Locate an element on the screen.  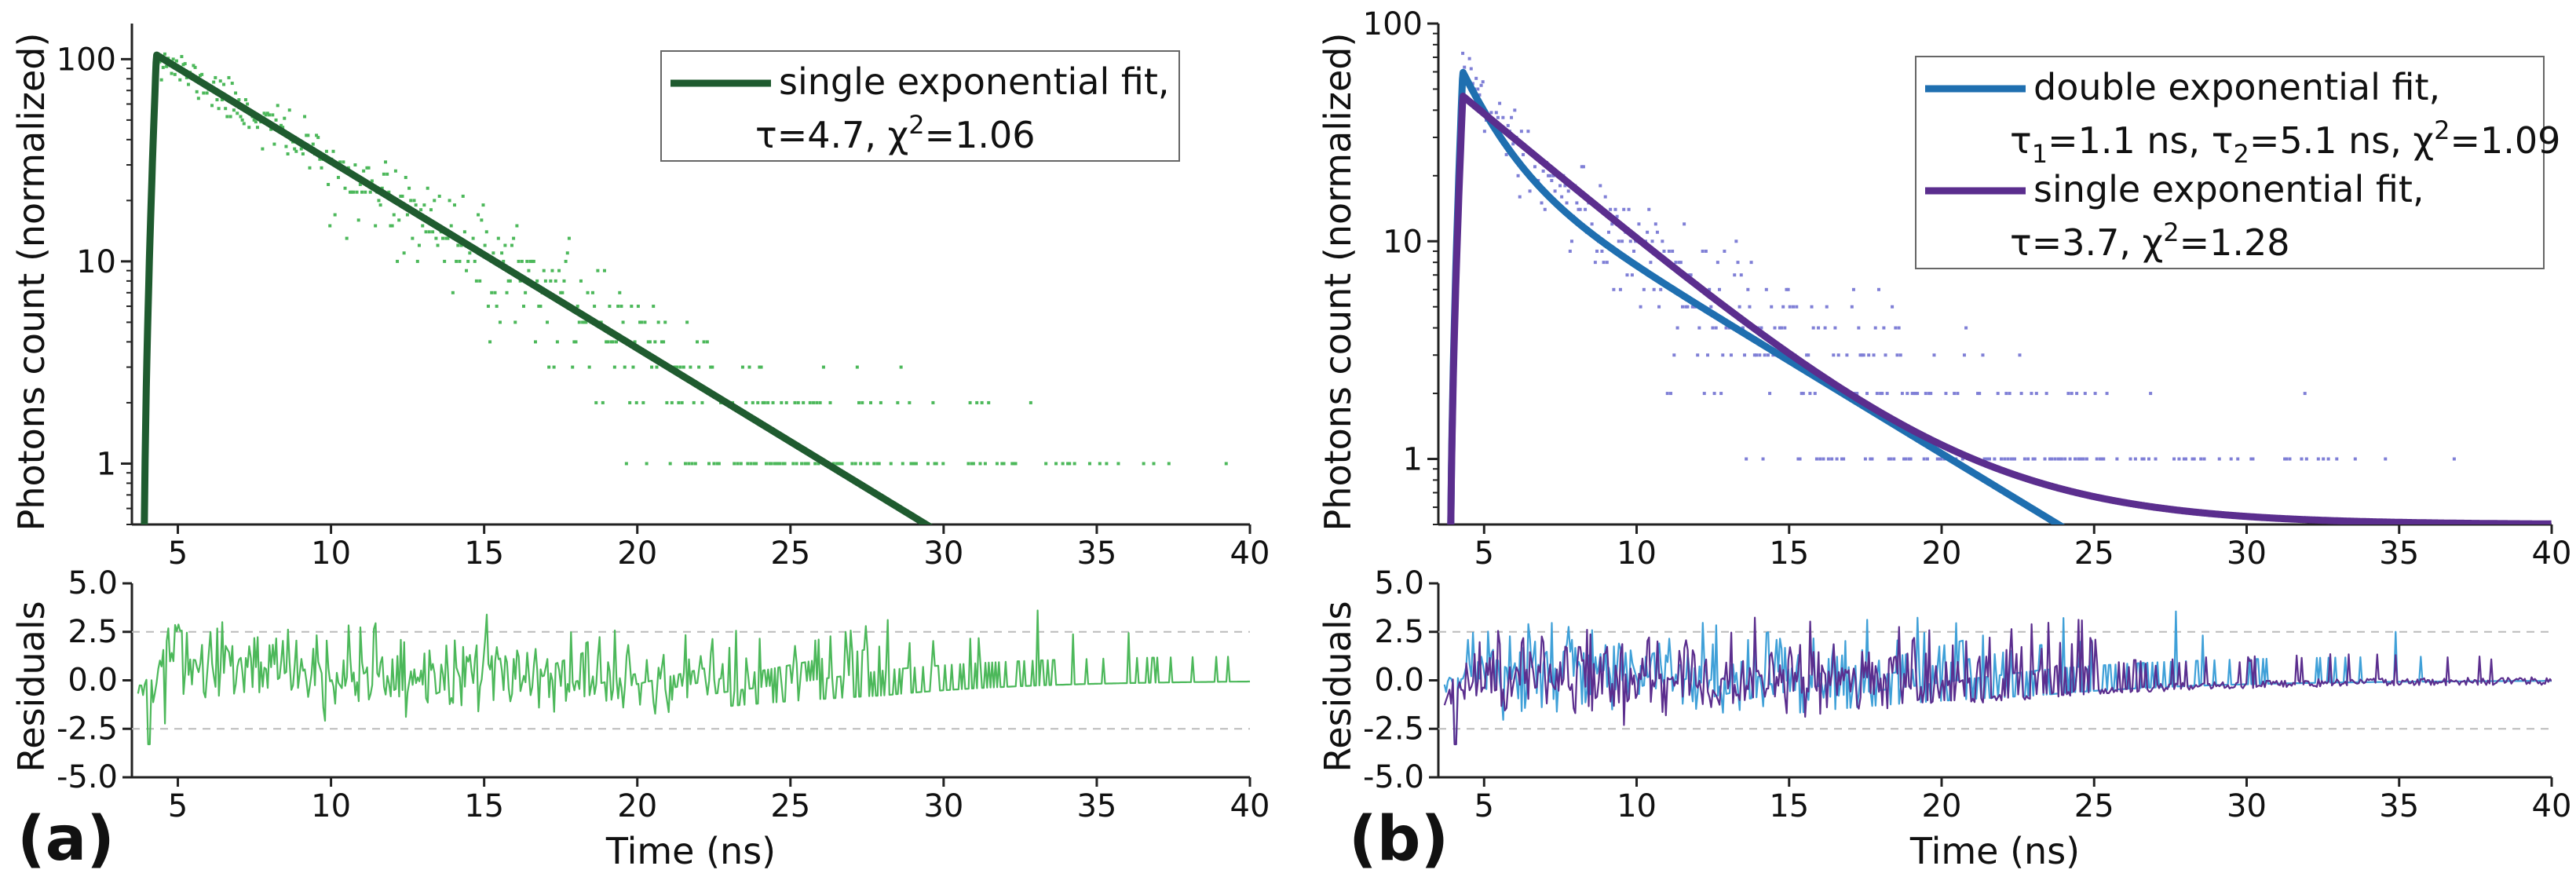
residual-x-tick-label: 10 is located at coordinates (331, 806).